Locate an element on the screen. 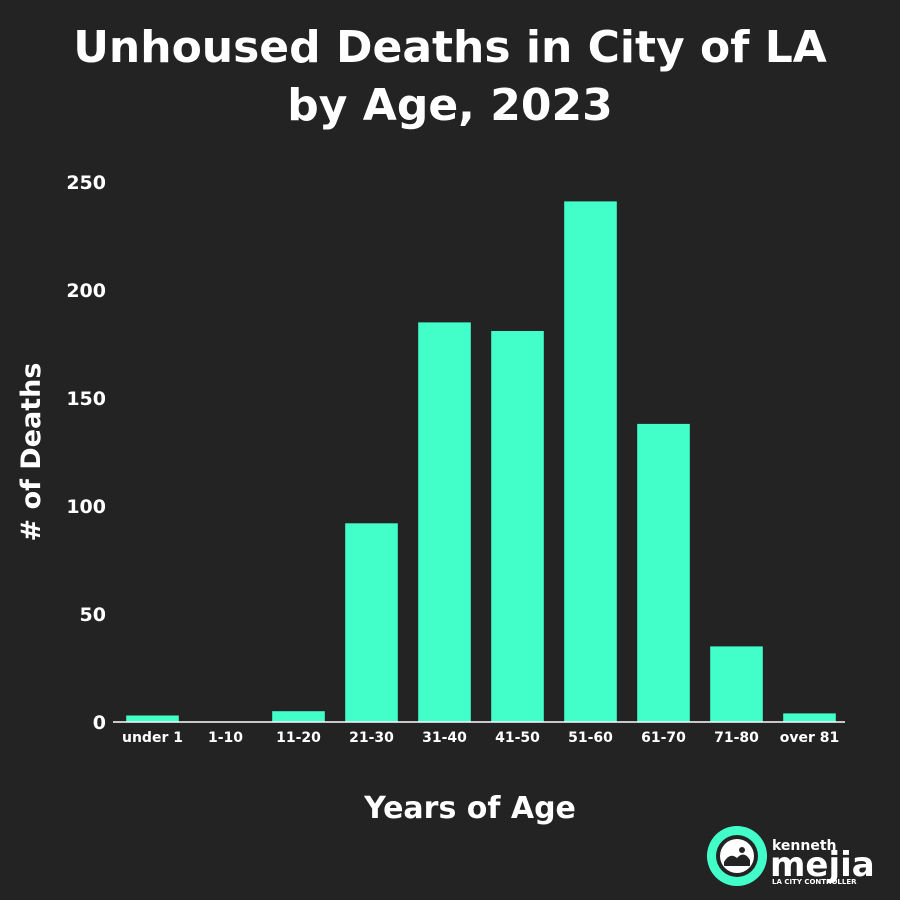  x-tick-label: over 81 is located at coordinates (810, 738).